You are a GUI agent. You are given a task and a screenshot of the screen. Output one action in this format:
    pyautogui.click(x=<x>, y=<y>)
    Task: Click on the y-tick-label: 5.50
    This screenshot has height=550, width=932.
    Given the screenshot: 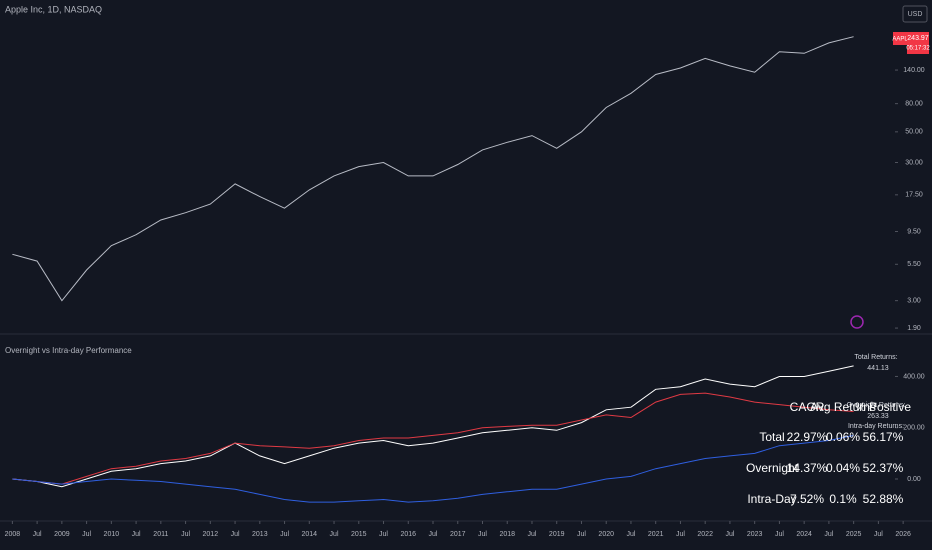 What is the action you would take?
    pyautogui.click(x=914, y=264)
    